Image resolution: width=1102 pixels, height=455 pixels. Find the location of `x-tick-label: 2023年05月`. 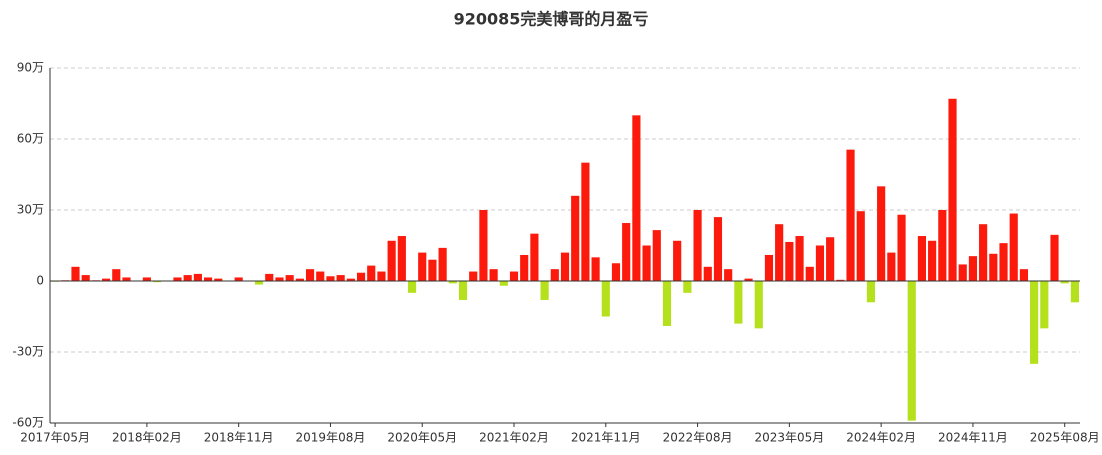

x-tick-label: 2023年05月 is located at coordinates (789, 438).